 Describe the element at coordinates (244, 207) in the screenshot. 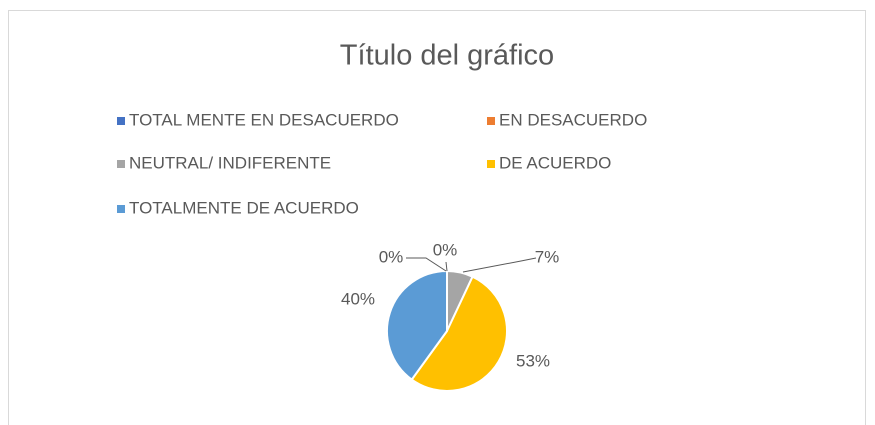

I see `legend-label: TOTALMENTE DE ACUERDO` at that location.